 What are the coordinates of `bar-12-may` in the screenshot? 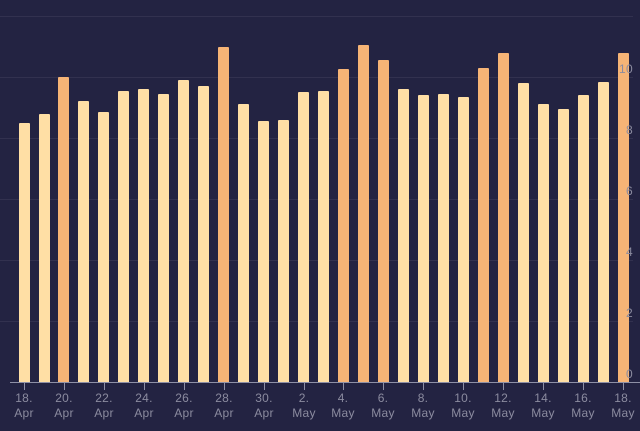 It's located at (503, 217).